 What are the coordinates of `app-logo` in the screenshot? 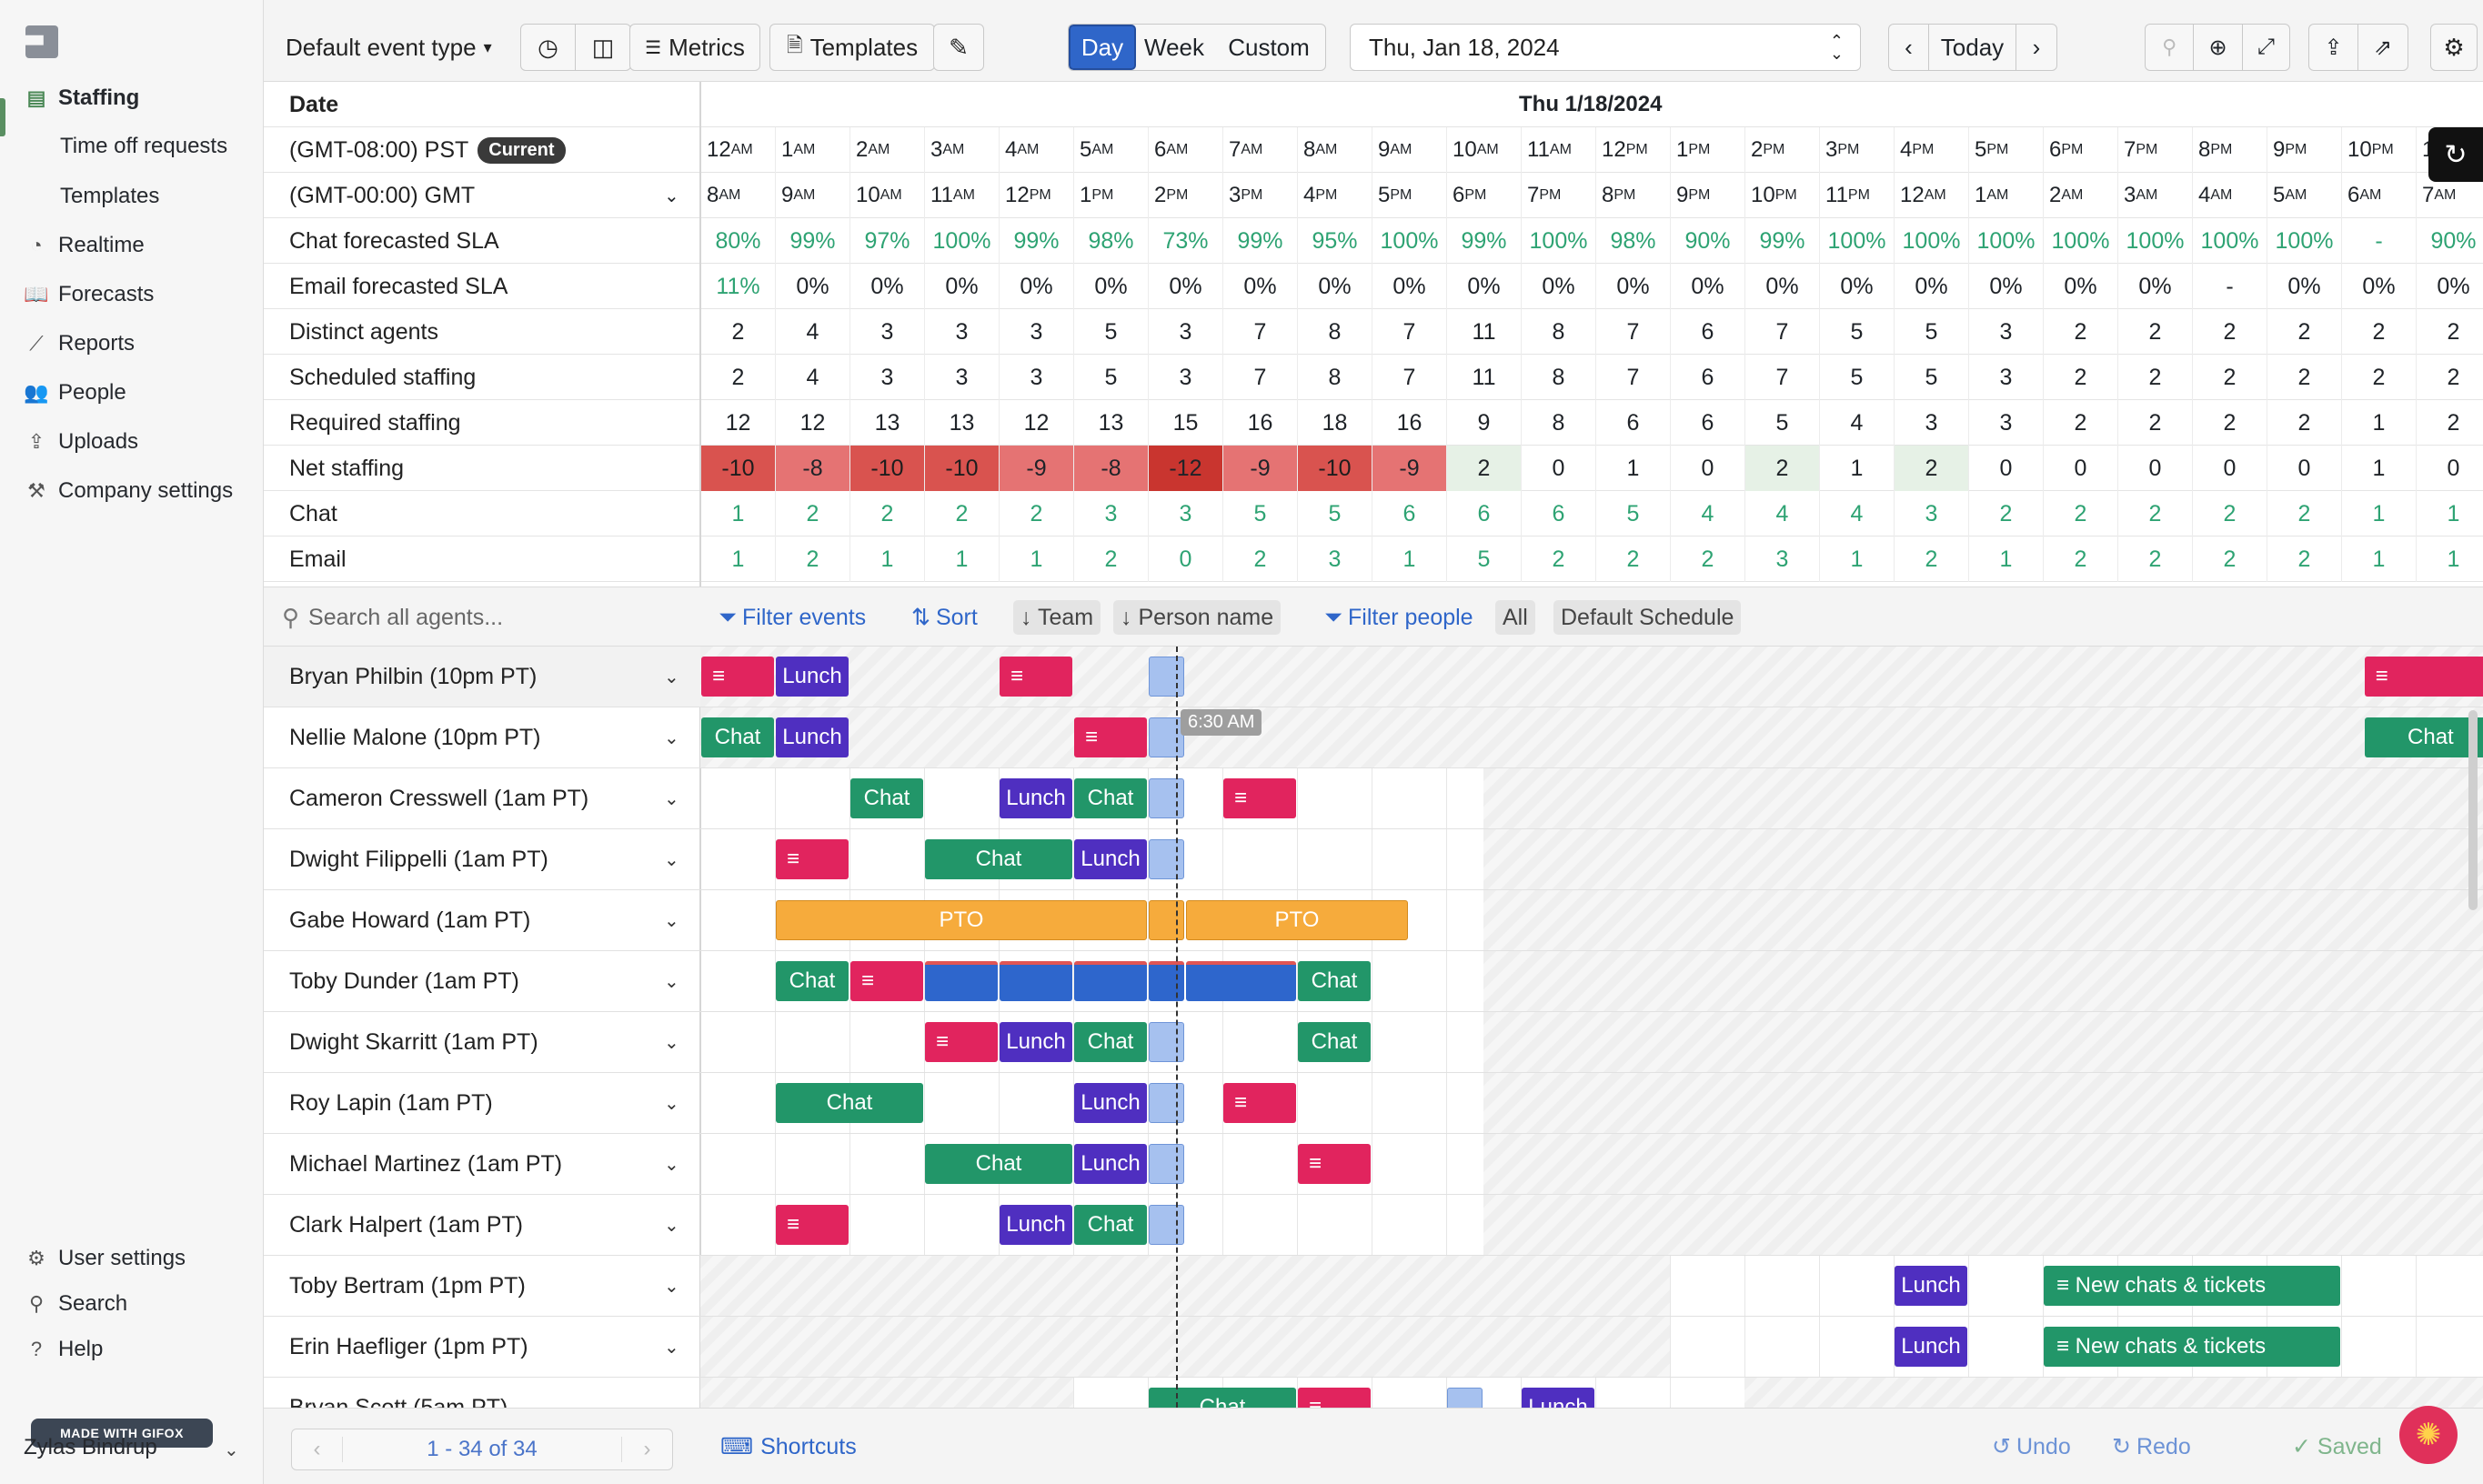 It's located at (41, 41).